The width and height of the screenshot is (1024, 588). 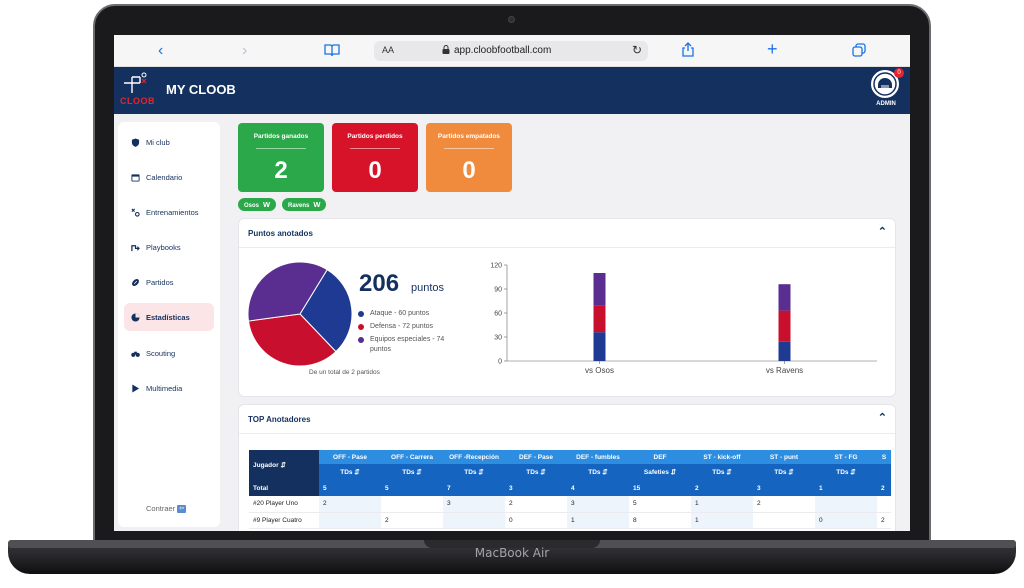 What do you see at coordinates (135, 354) in the screenshot?
I see `binoculars-icon` at bounding box center [135, 354].